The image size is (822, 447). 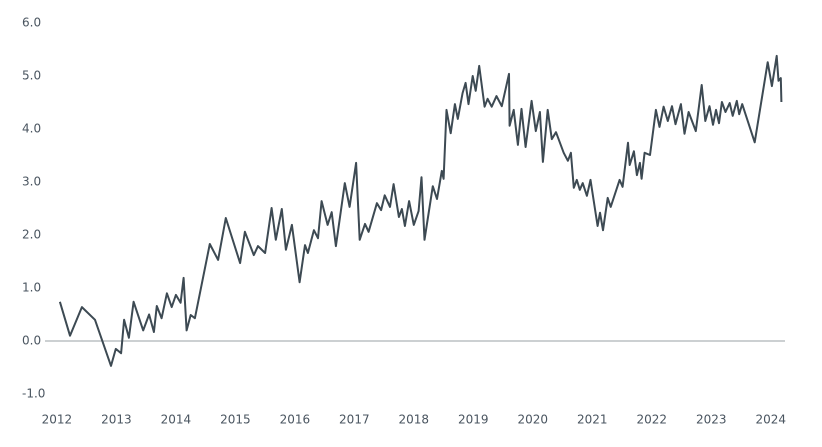 What do you see at coordinates (533, 420) in the screenshot?
I see `x-tick-label: 2020` at bounding box center [533, 420].